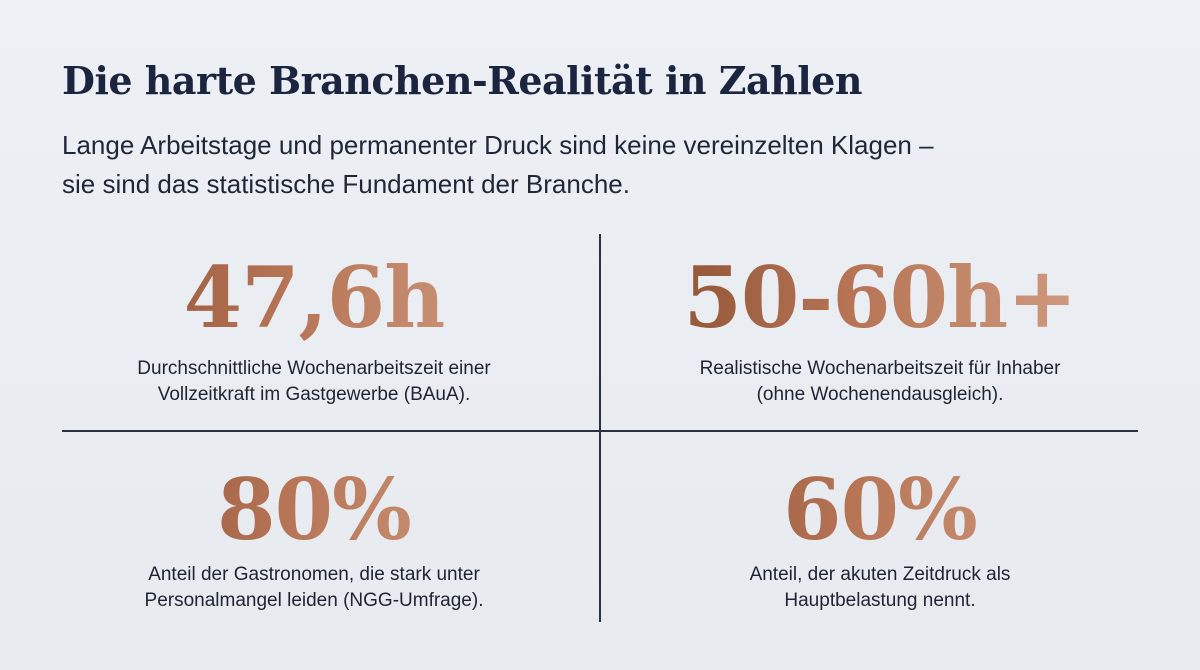 This screenshot has width=1200, height=670. Describe the element at coordinates (880, 394) in the screenshot. I see `stat-description-line: (ohne Wochenendausgleich).` at that location.